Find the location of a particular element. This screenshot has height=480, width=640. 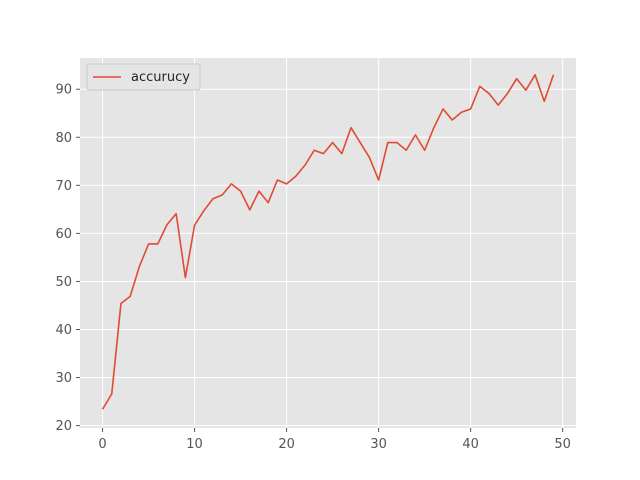

legend-label-accurucy: accurucy is located at coordinates (160, 77).